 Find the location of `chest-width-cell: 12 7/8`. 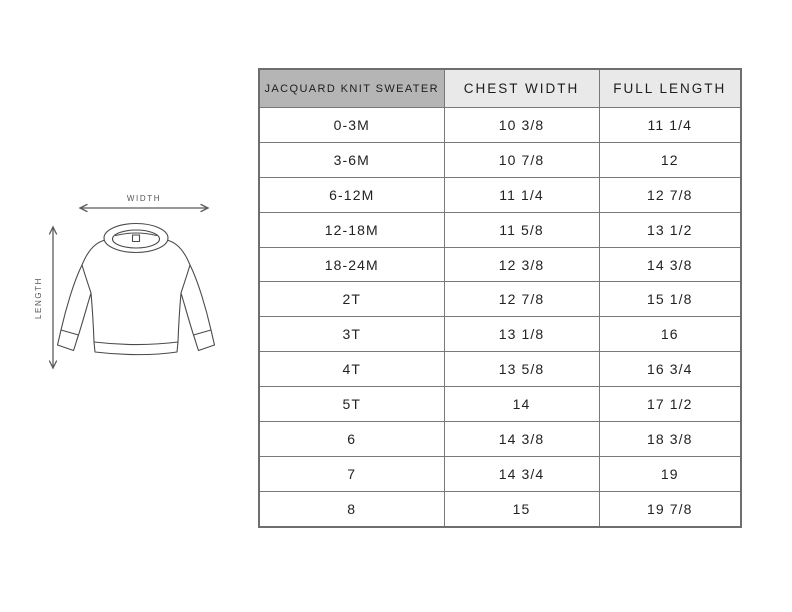

chest-width-cell: 12 7/8 is located at coordinates (521, 299).